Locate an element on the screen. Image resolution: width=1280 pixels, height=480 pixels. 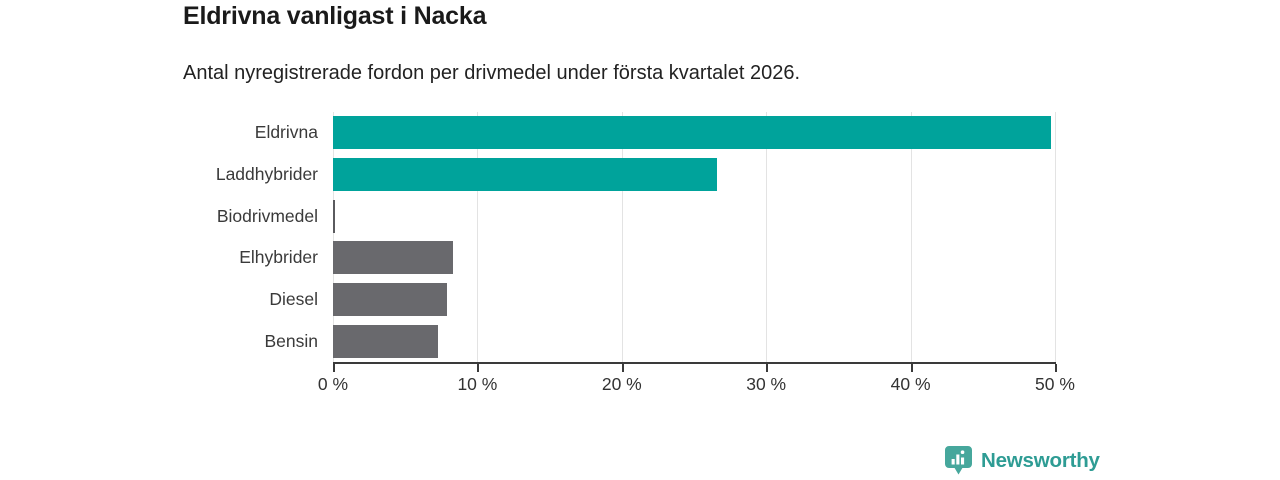
bar-bensin is located at coordinates (386, 341).